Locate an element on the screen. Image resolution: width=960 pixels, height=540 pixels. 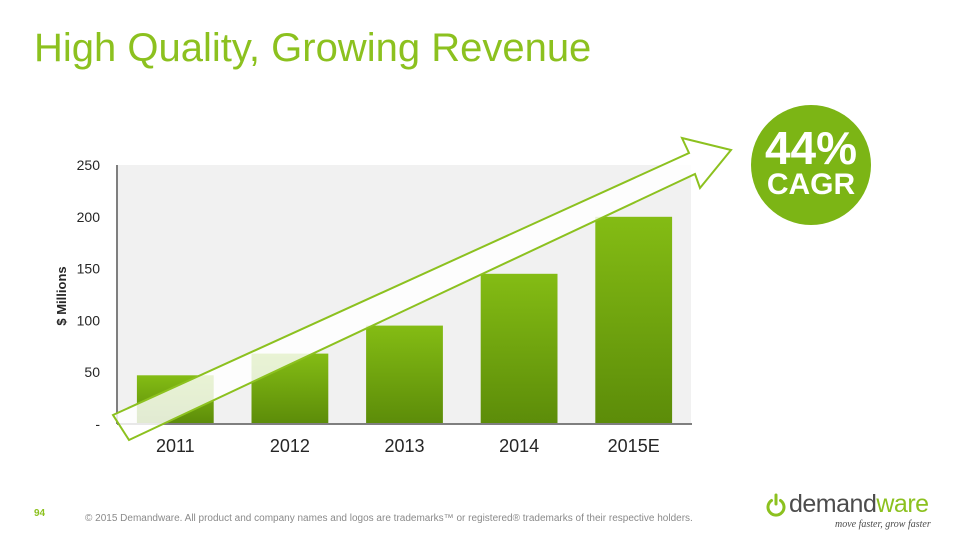
x-tick-label: 2011 is located at coordinates (175, 446).